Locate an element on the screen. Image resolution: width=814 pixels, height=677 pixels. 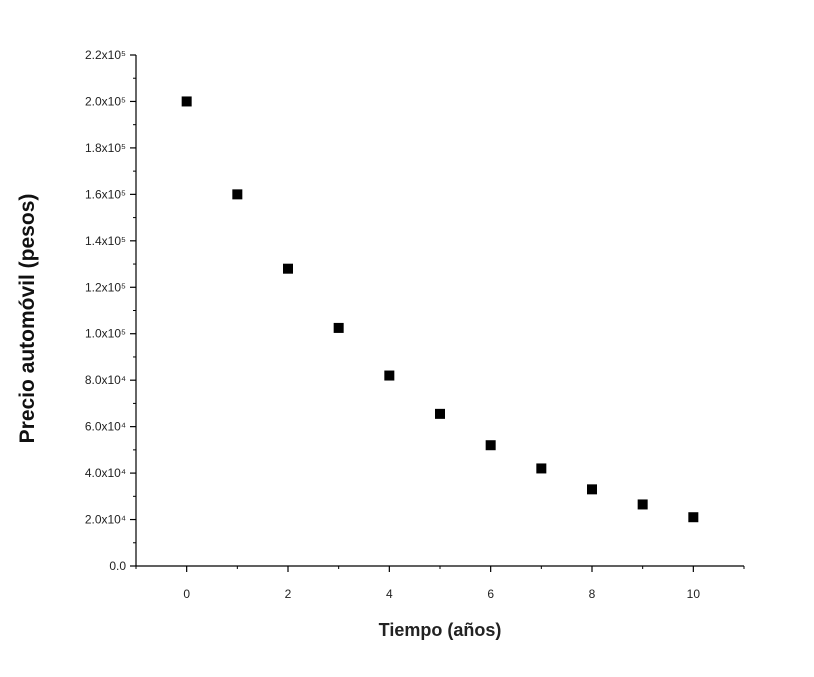
x-tick-label: 8 is located at coordinates (592, 594).